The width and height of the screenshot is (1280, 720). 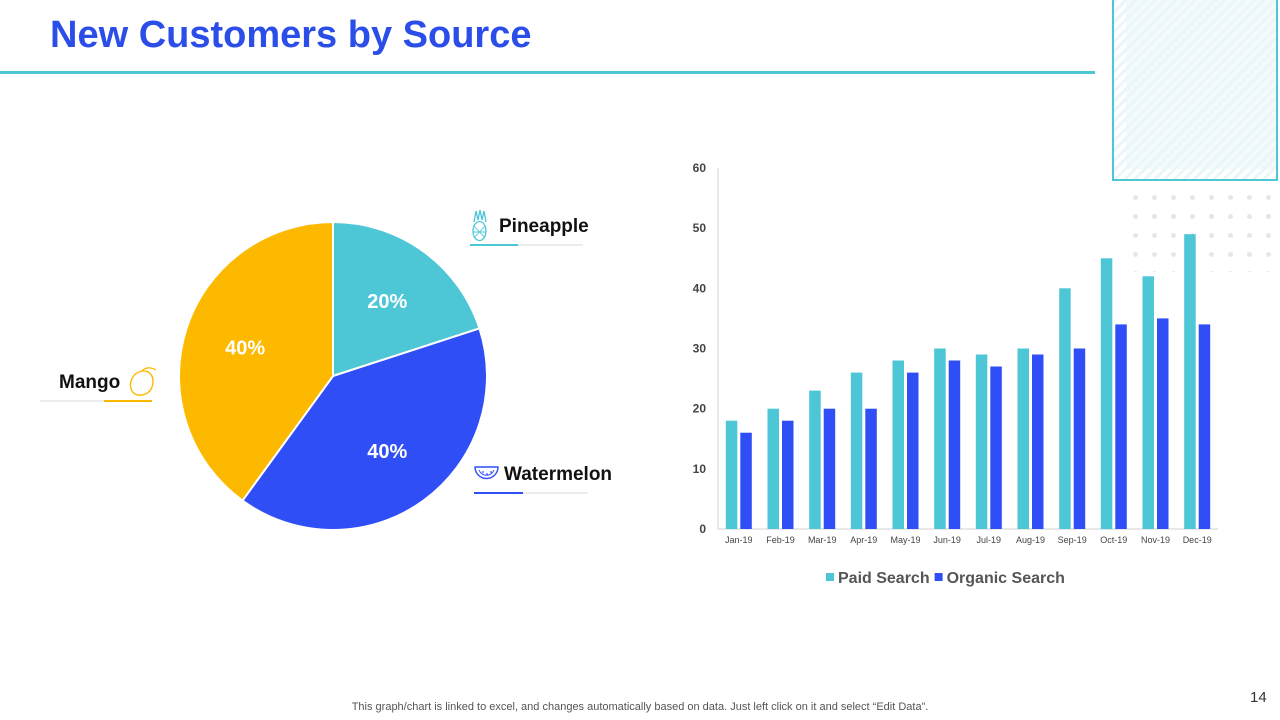 I want to click on pie-slice-watermelon, so click(x=364, y=429).